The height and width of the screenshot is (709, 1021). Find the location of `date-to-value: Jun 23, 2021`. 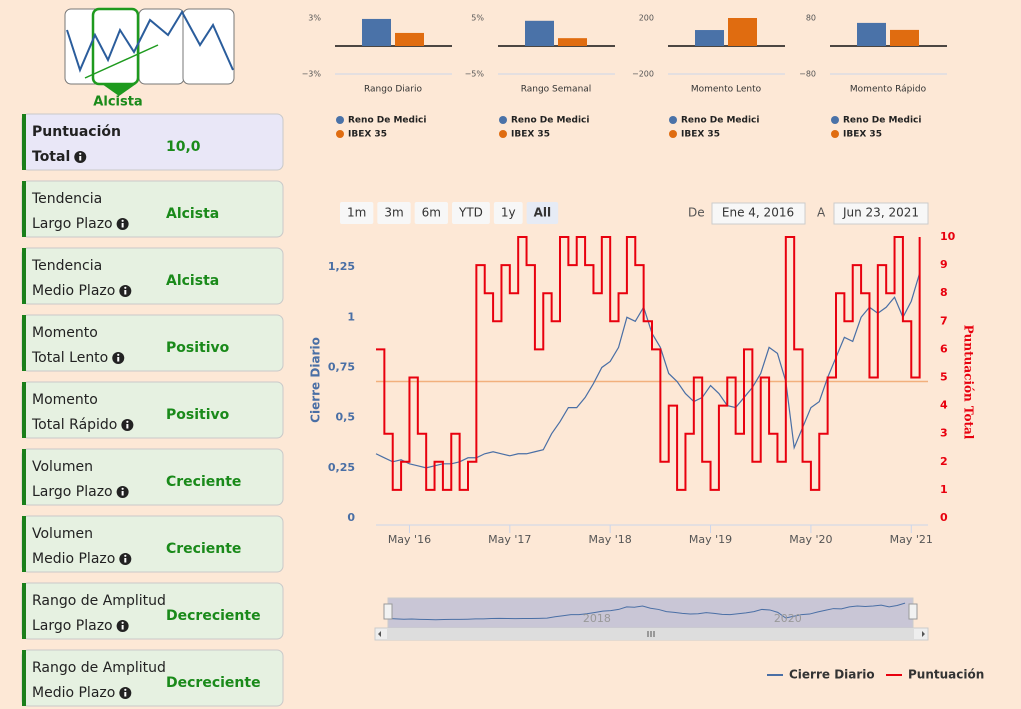

date-to-value: Jun 23, 2021 is located at coordinates (880, 213).